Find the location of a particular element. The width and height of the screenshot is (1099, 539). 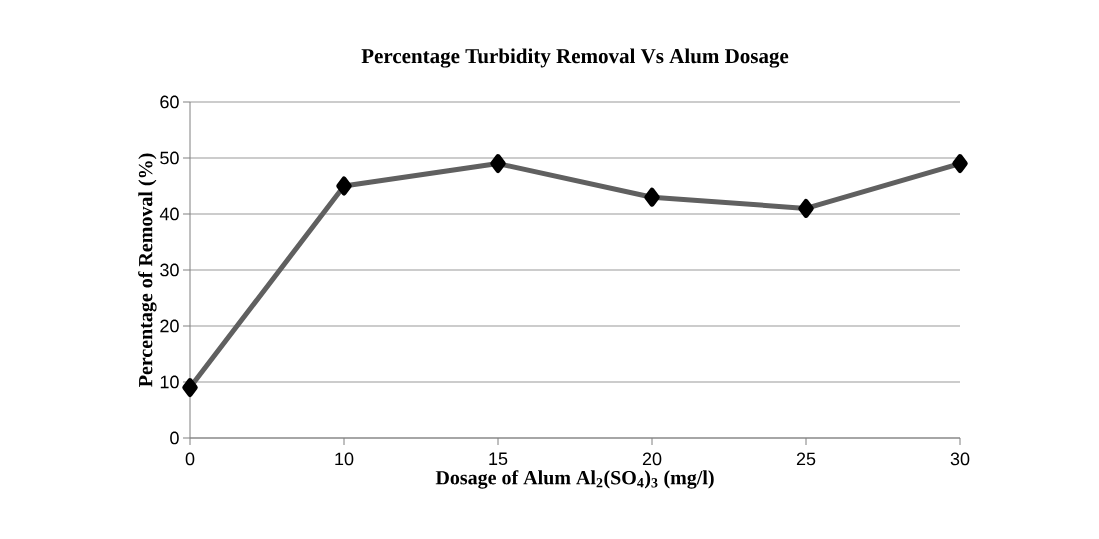

y-tick-label: 60 is located at coordinates (169, 102).